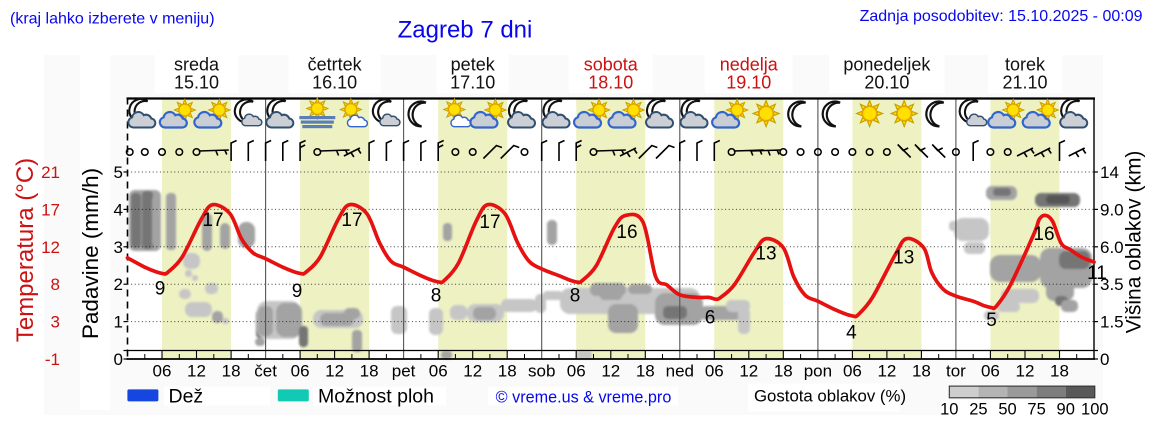  I want to click on svg-text: 6, so click(710, 318).